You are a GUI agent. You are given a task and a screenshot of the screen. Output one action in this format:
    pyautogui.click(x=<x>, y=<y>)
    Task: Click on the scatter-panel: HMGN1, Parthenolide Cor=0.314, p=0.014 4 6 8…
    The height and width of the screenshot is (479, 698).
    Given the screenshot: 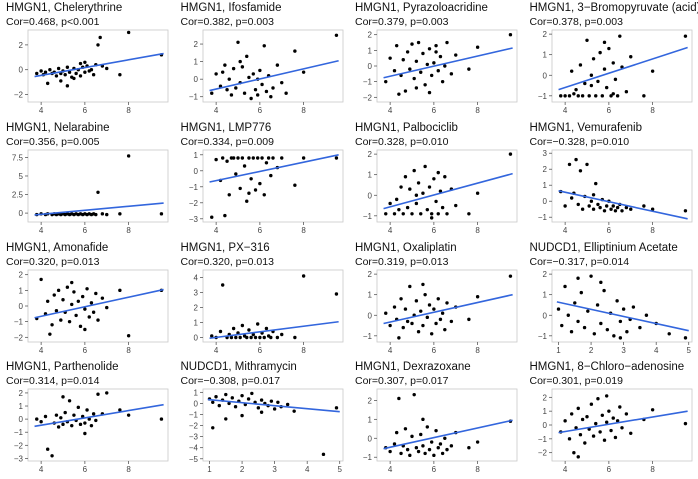 What is the action you would take?
    pyautogui.click(x=87, y=419)
    